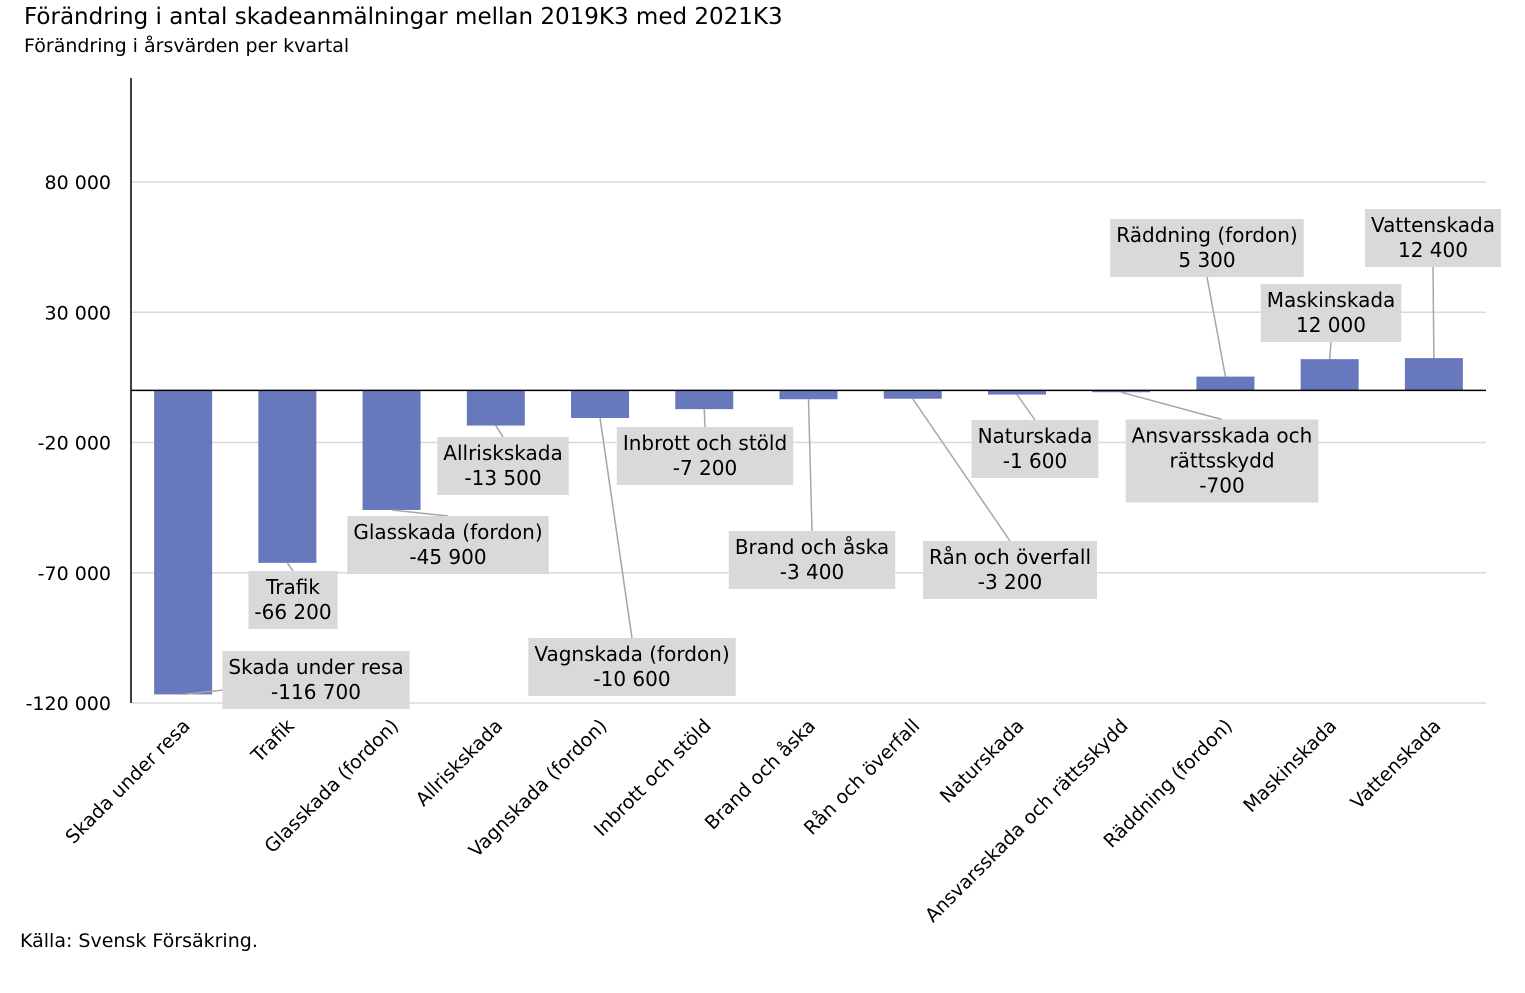  I want to click on data-label: Rån och överfall, so click(1010, 557).